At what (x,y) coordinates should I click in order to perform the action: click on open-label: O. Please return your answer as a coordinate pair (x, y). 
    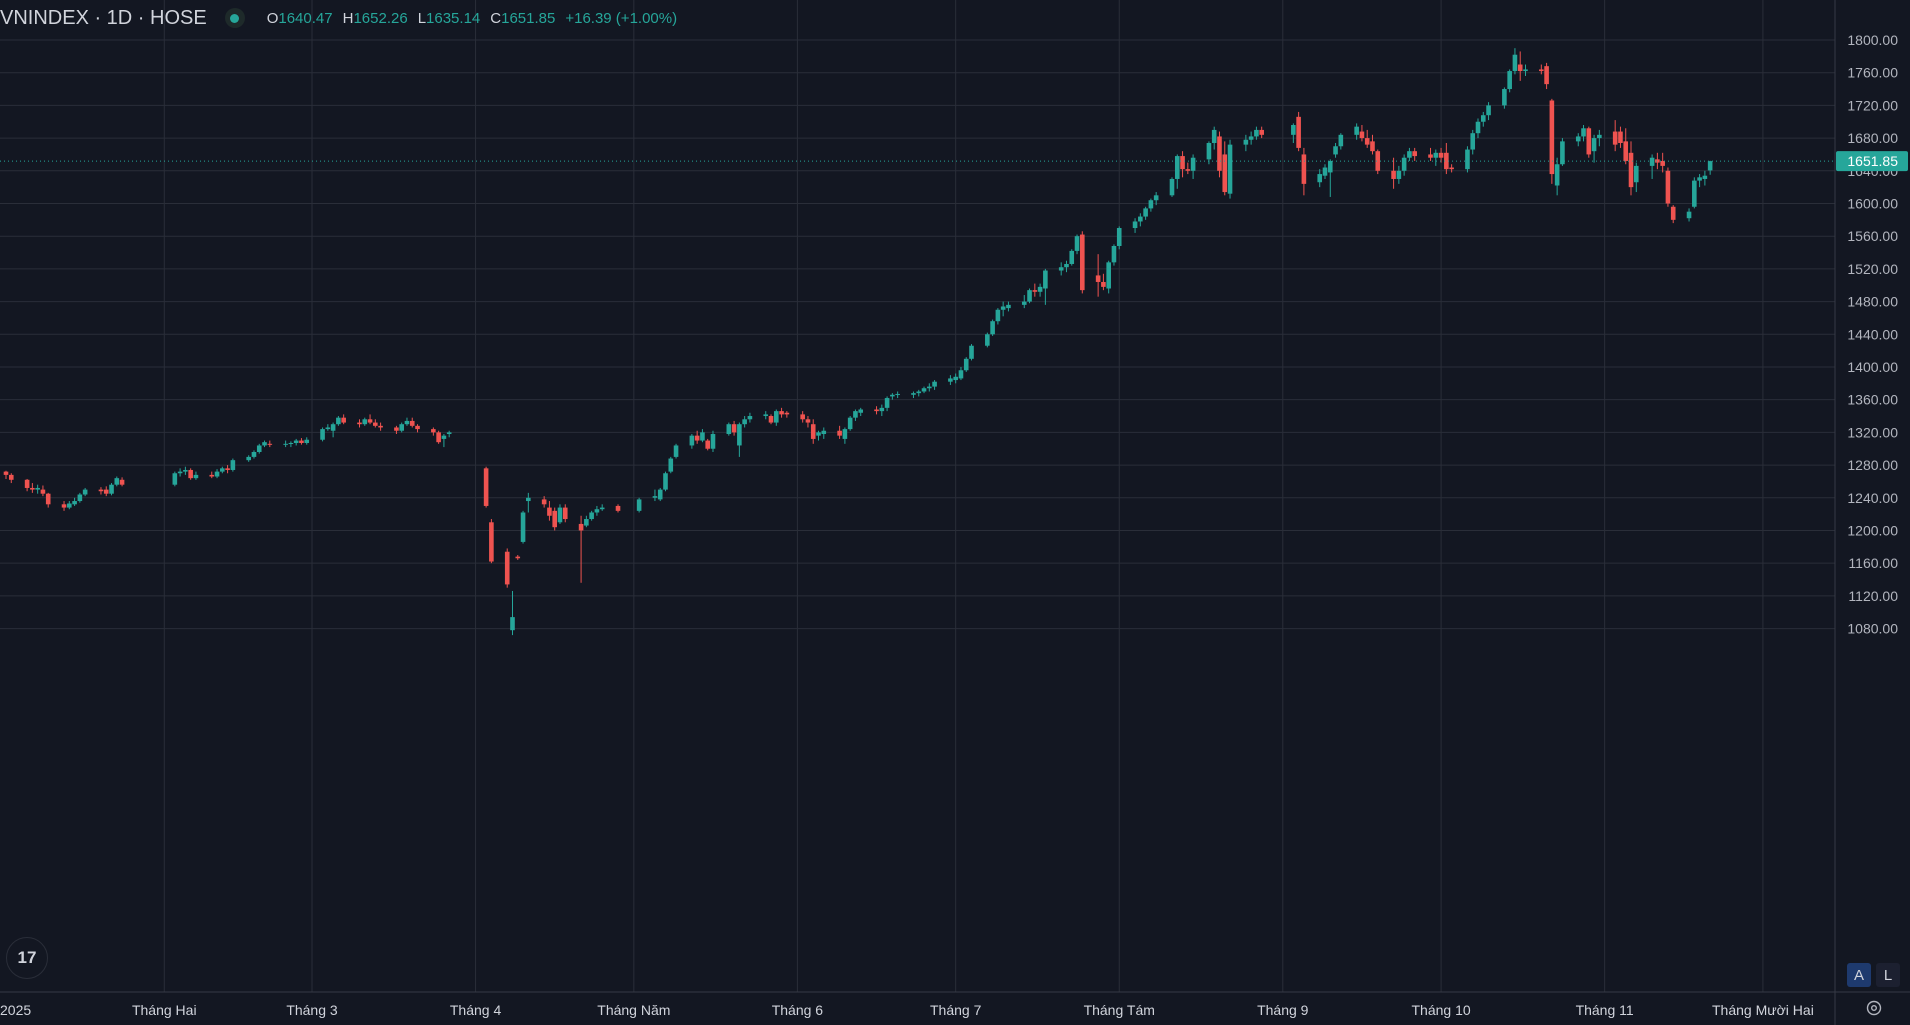
    Looking at the image, I should click on (272, 18).